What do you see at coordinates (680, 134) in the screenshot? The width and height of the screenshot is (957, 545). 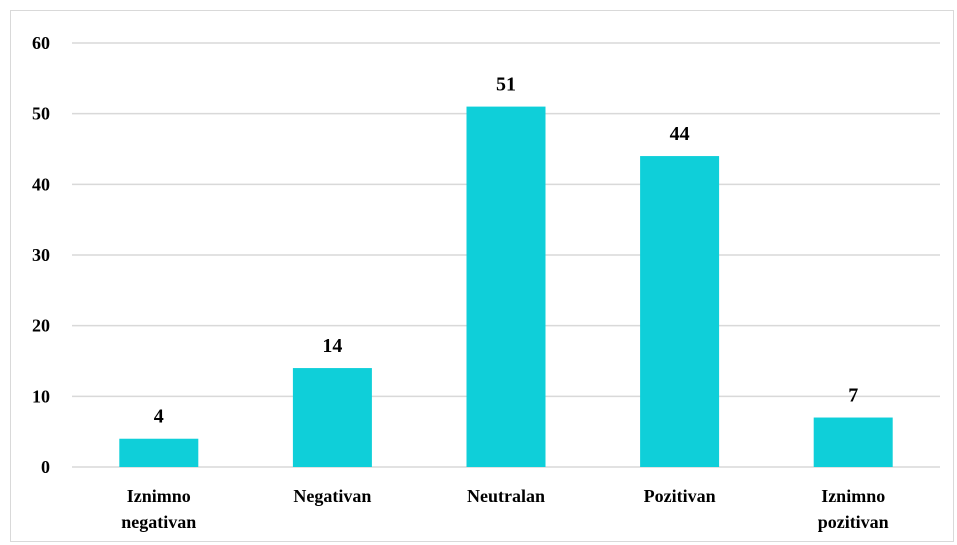 I see `data-label-3: 44` at bounding box center [680, 134].